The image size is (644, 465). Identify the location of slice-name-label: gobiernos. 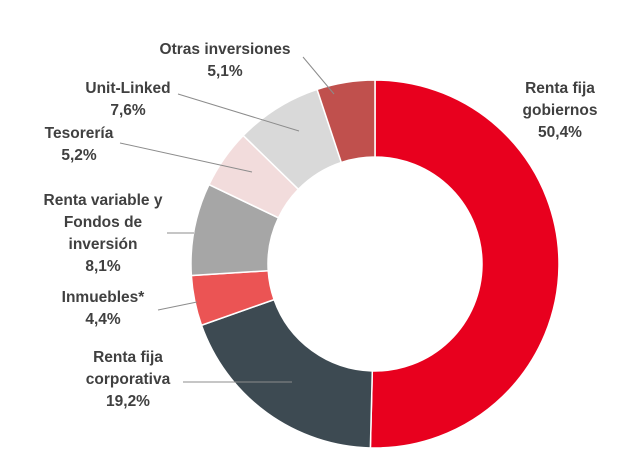
(560, 110).